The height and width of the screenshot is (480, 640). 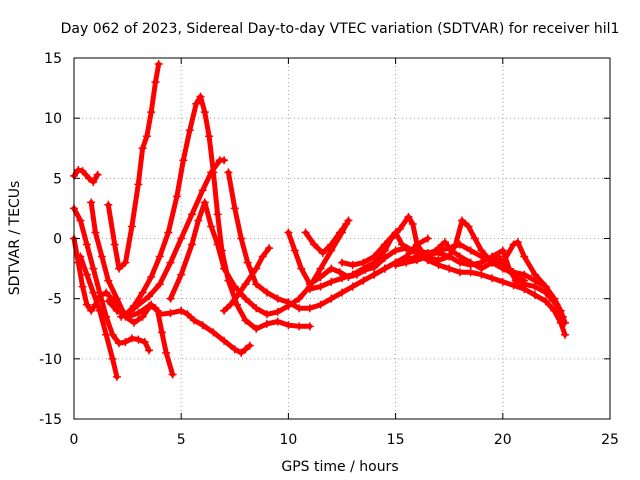 What do you see at coordinates (173, 238) in the screenshot?
I see `series-arc8` at bounding box center [173, 238].